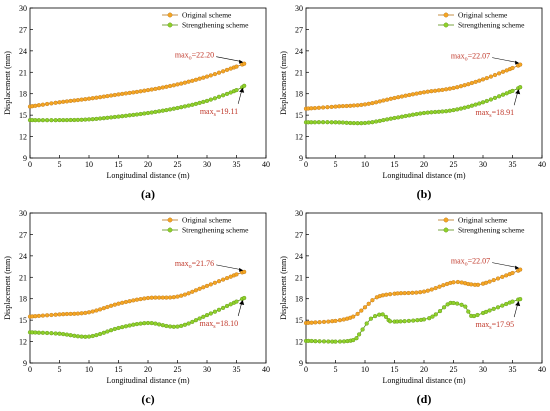 The width and height of the screenshot is (550, 411). I want to click on legend-swatch-marker, so click(446, 230).